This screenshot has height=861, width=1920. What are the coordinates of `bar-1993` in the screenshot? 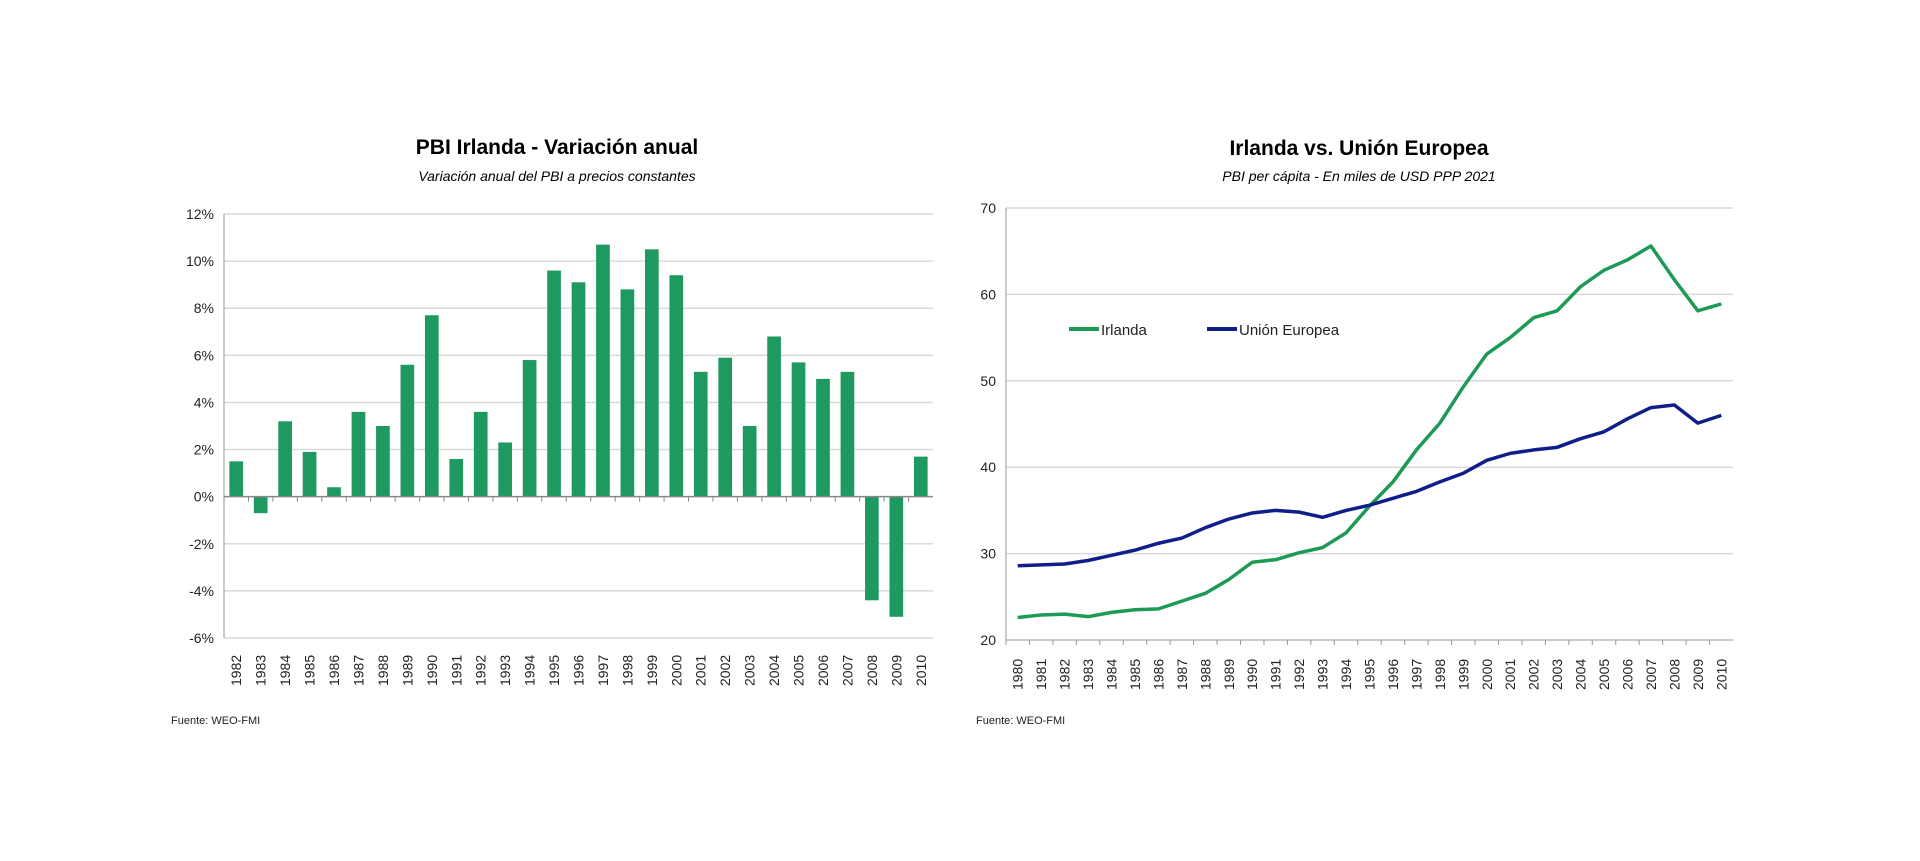 It's located at (505, 469).